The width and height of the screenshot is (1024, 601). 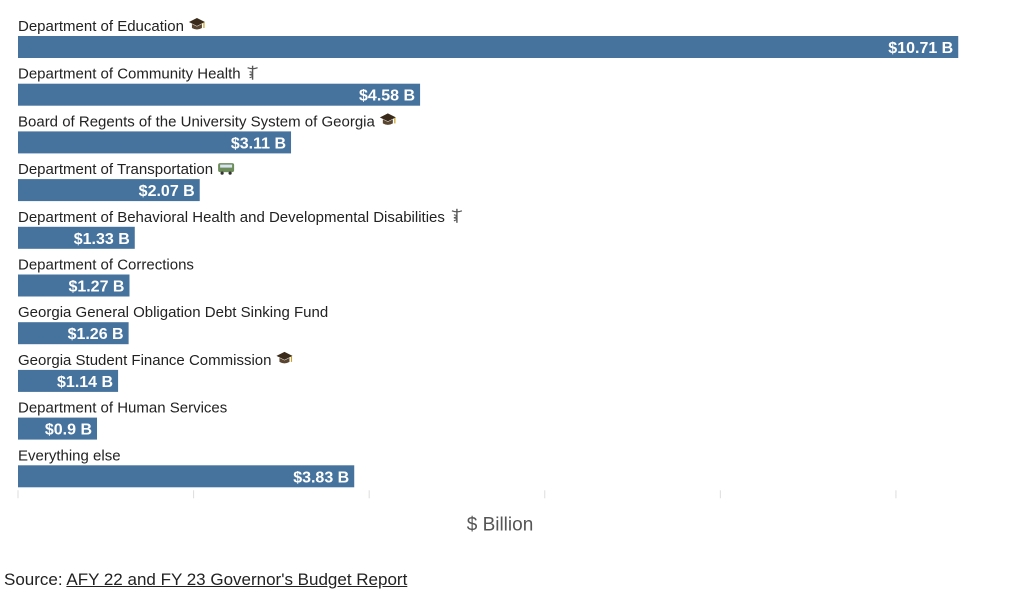 I want to click on category-label: Department of Community Health, so click(x=129, y=74).